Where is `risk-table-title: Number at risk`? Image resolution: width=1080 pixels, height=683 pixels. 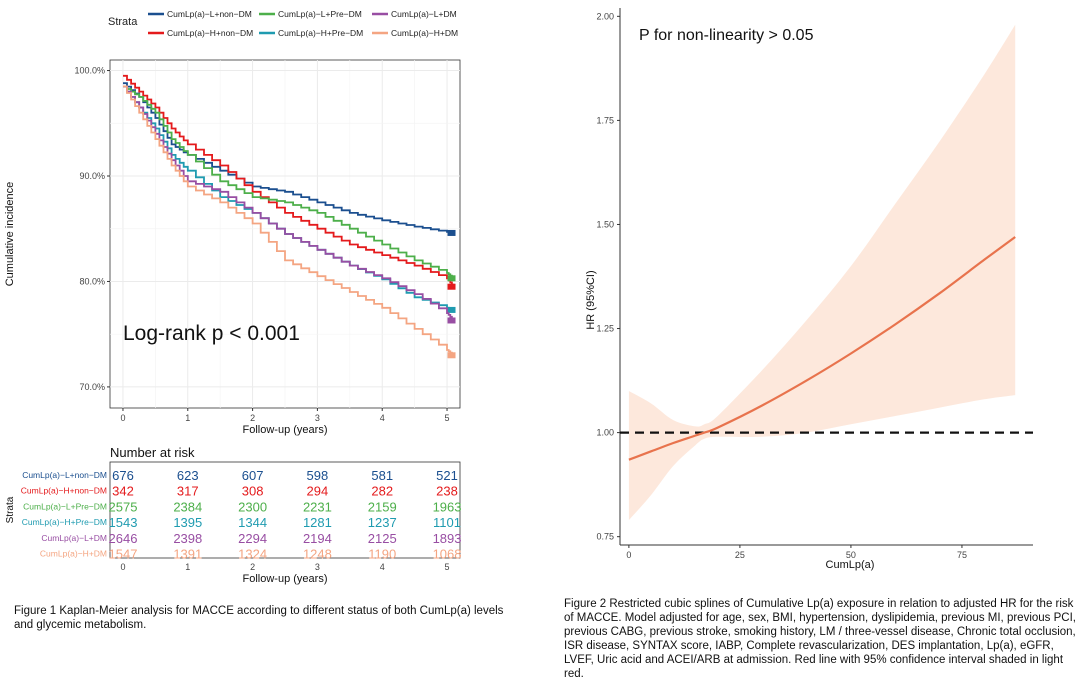 risk-table-title: Number at risk is located at coordinates (152, 452).